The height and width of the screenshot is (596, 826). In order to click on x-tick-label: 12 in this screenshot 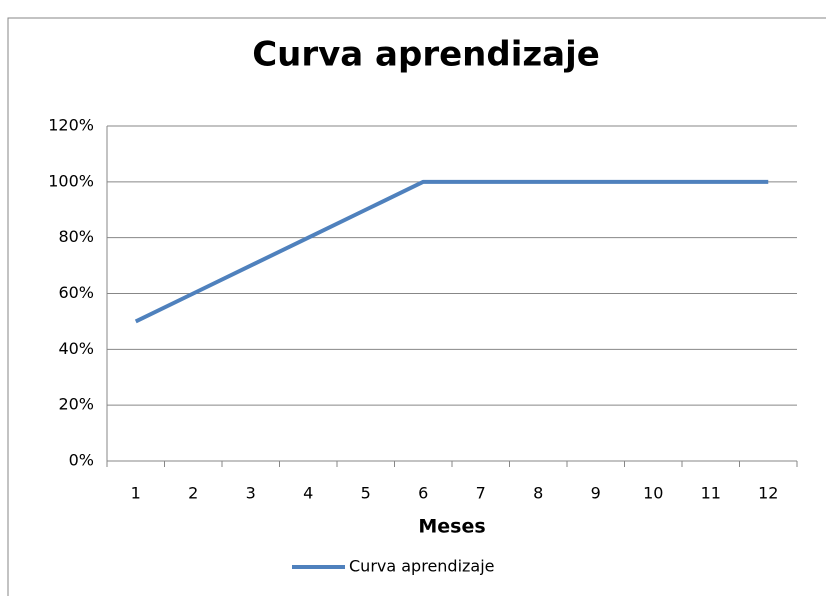, I will do `click(768, 493)`.